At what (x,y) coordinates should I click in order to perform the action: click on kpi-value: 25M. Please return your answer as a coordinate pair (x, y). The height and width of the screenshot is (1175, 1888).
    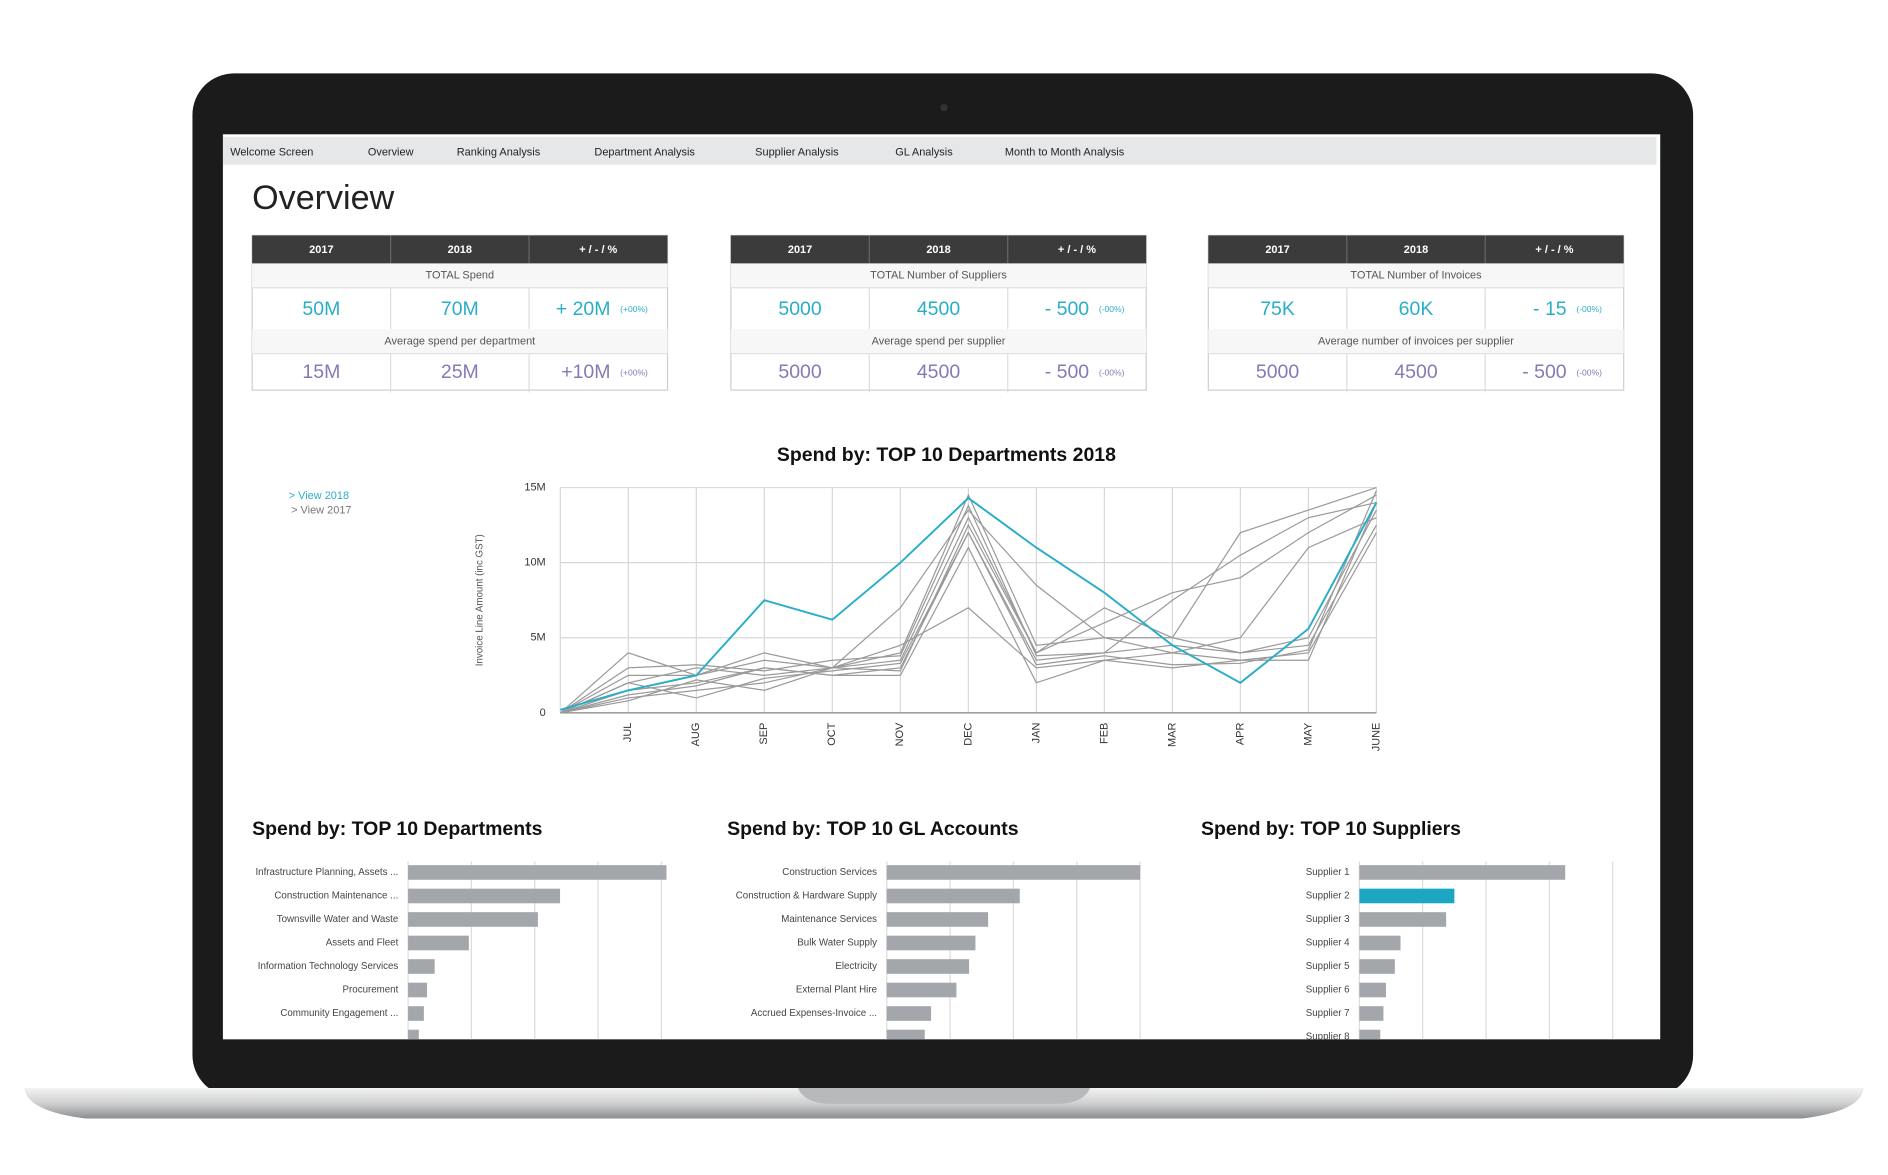
    Looking at the image, I should click on (460, 372).